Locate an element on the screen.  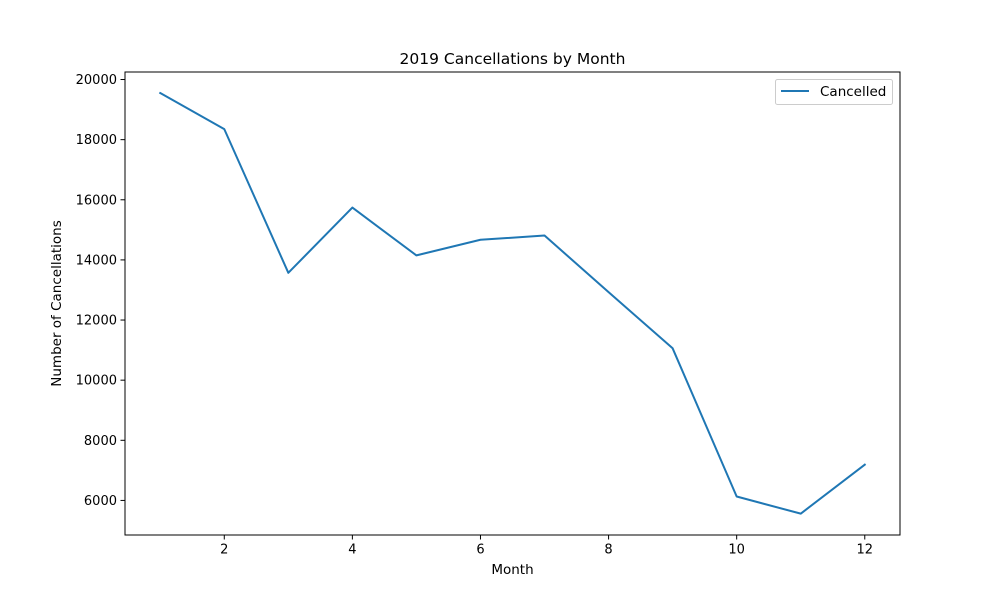
chart-title: 2019 Cancellations by Month is located at coordinates (513, 59).